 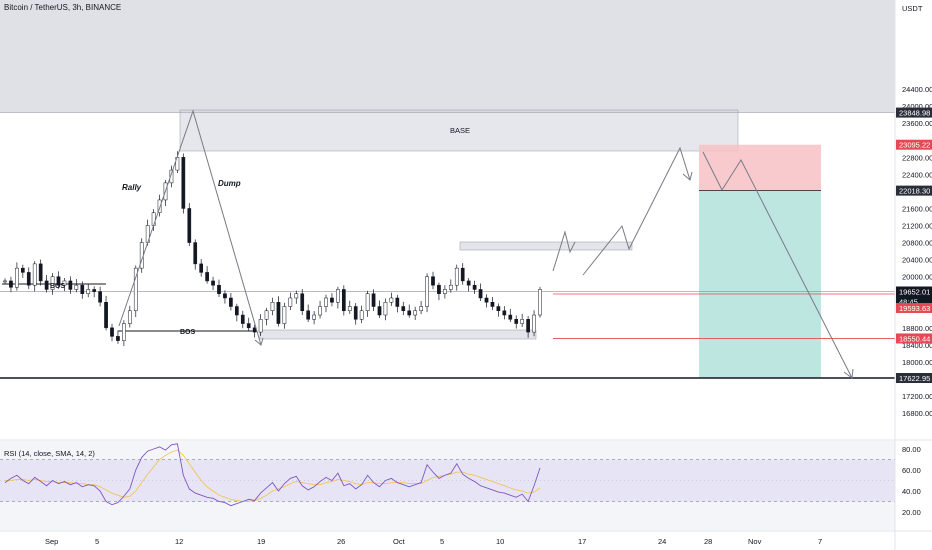 What do you see at coordinates (917, 208) in the screenshot?
I see `price-tick-label: 21600.00` at bounding box center [917, 208].